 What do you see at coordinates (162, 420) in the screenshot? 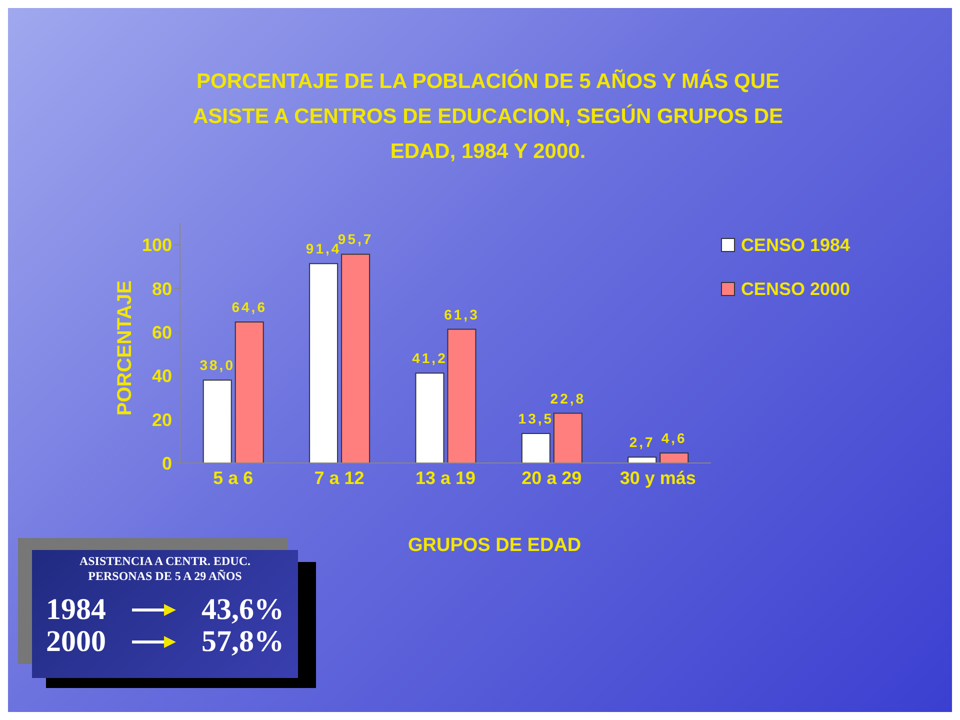
I see `y-tick-label: 20` at bounding box center [162, 420].